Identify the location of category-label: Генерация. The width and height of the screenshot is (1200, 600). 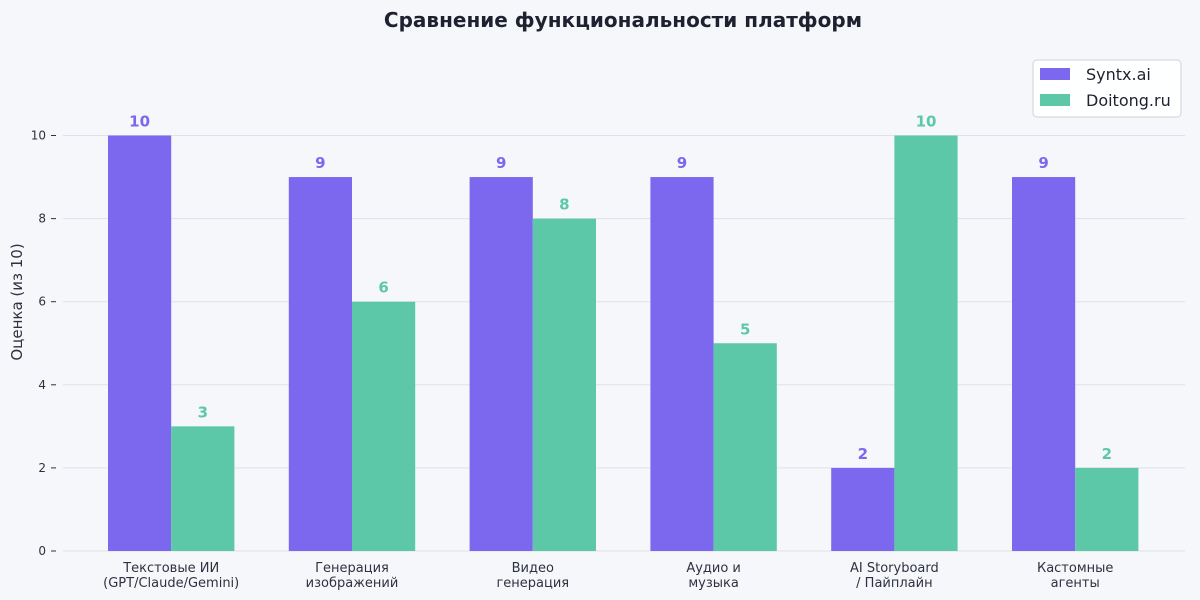
(352, 568).